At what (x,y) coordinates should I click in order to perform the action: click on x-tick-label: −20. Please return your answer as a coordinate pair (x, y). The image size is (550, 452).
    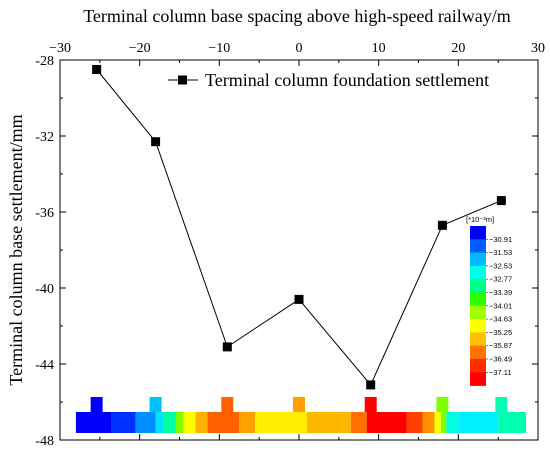
    Looking at the image, I should click on (140, 48).